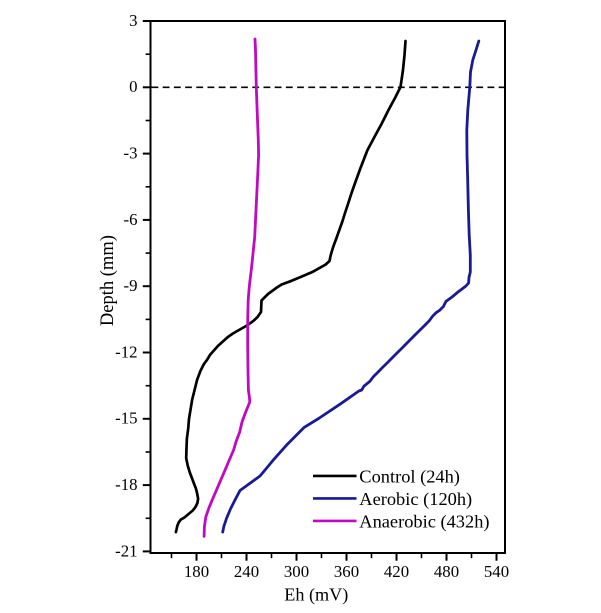 The image size is (601, 613). I want to click on svg-text: -3, so click(131, 153).